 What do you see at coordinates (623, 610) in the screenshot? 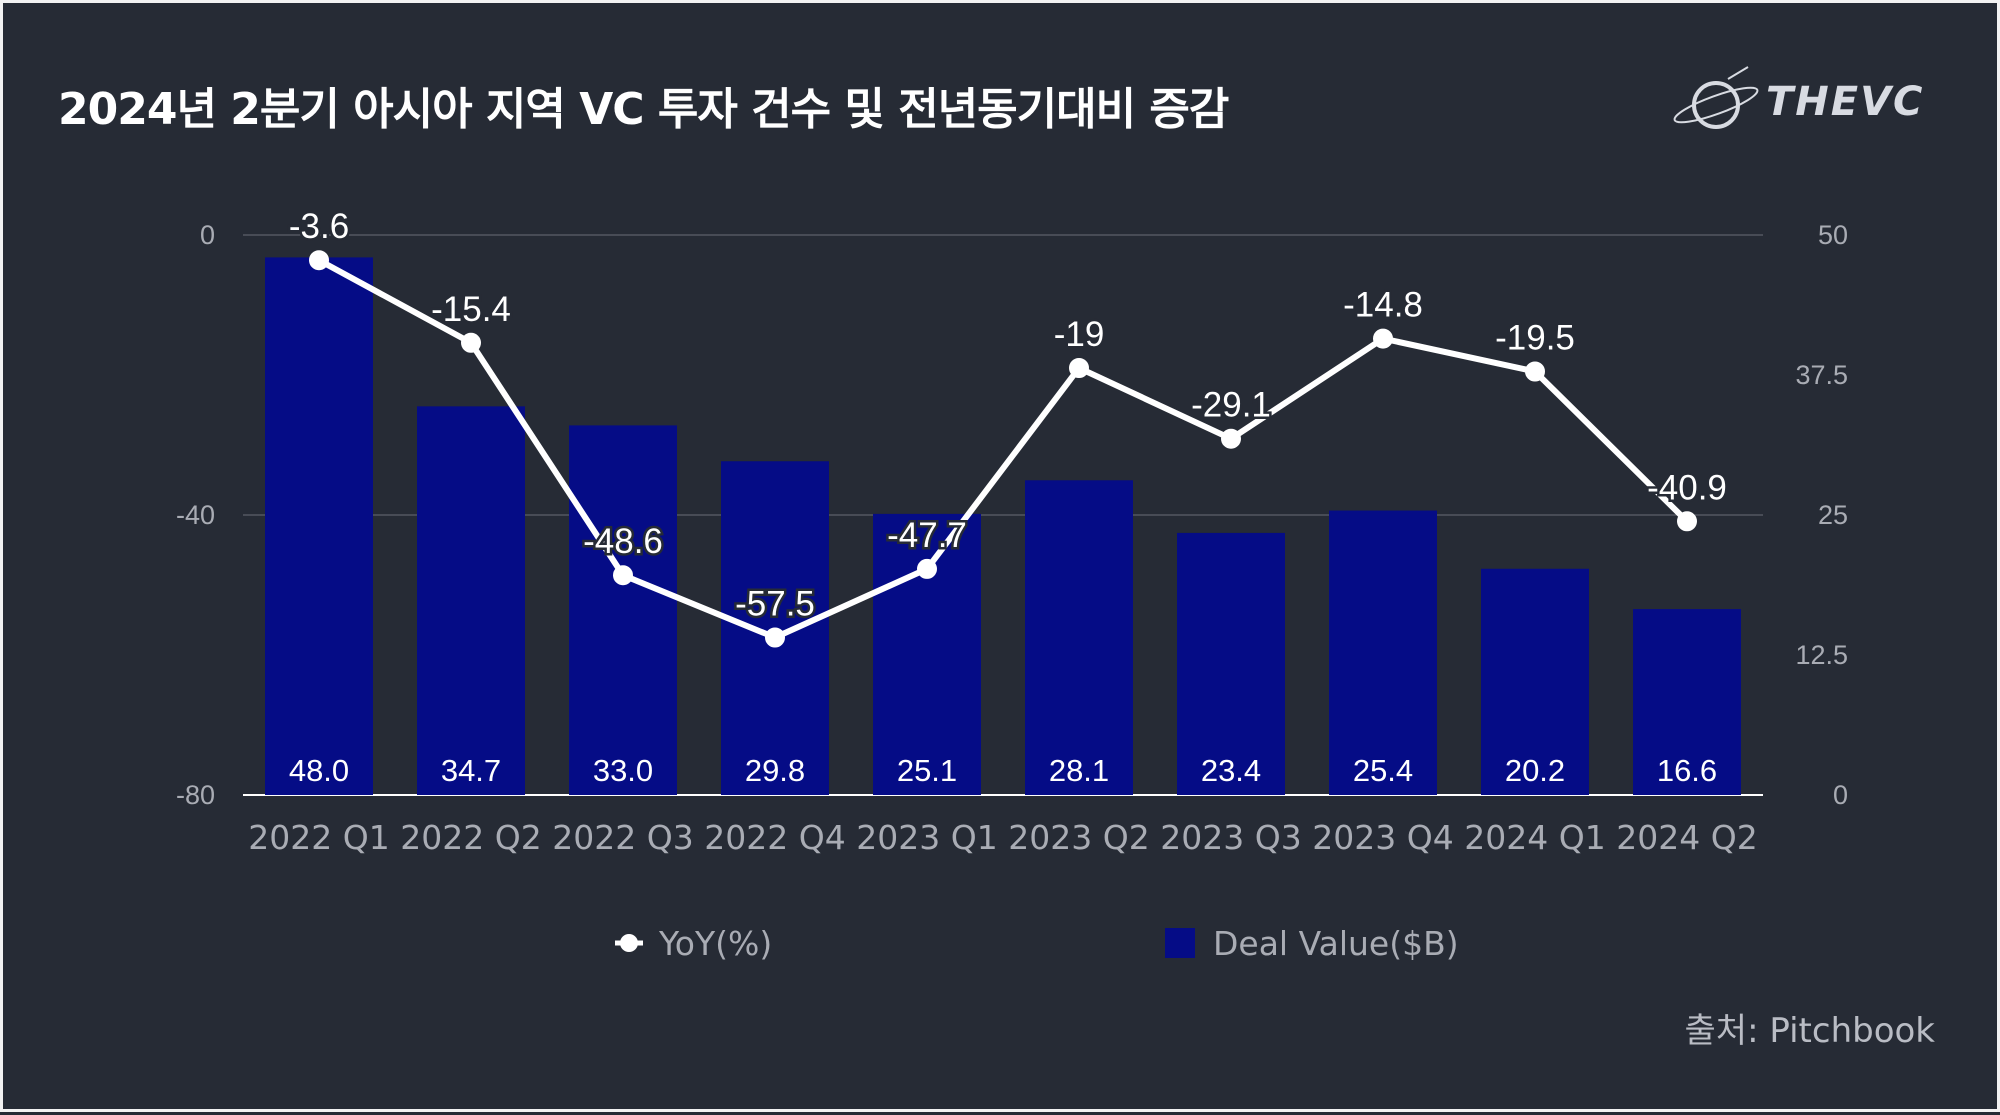
I see `bar-2022-q3` at bounding box center [623, 610].